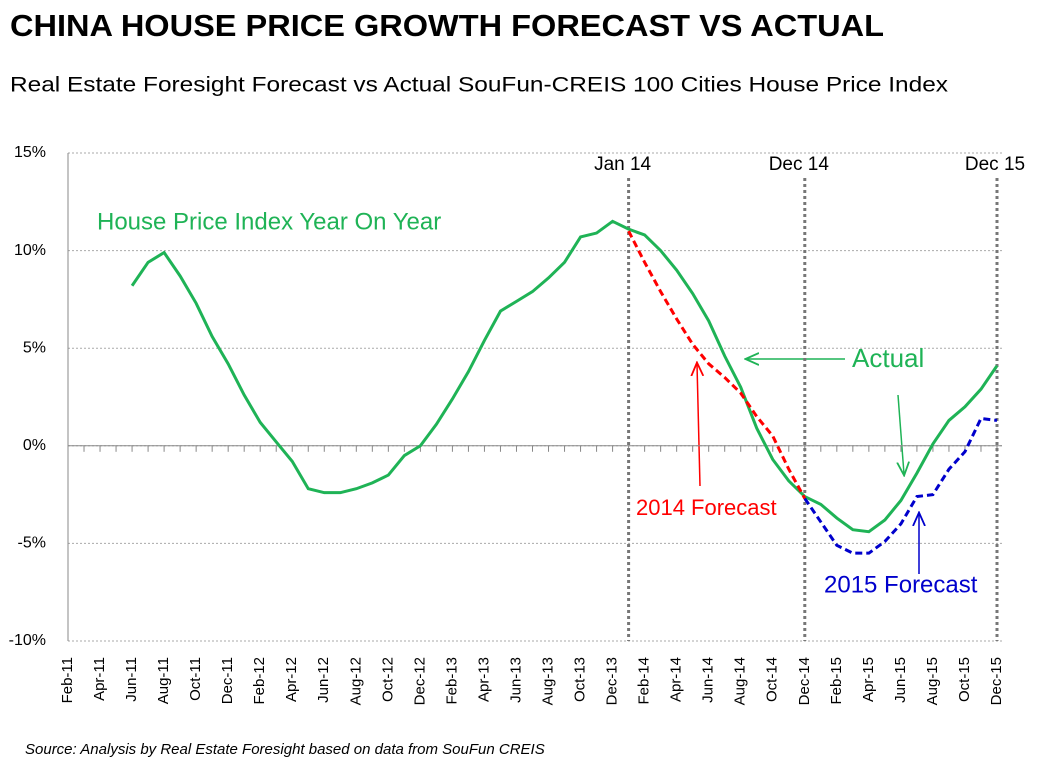 This screenshot has width=1041, height=768. What do you see at coordinates (30, 250) in the screenshot?
I see `y-tick-label: 10%` at bounding box center [30, 250].